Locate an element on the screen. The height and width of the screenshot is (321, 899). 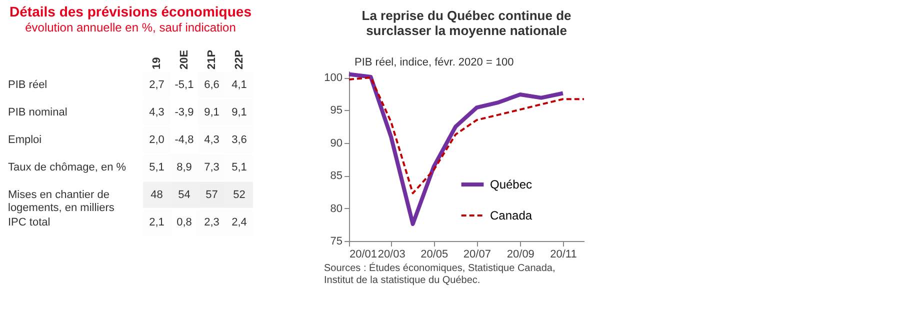
data-label: 6,6 is located at coordinates (212, 84).